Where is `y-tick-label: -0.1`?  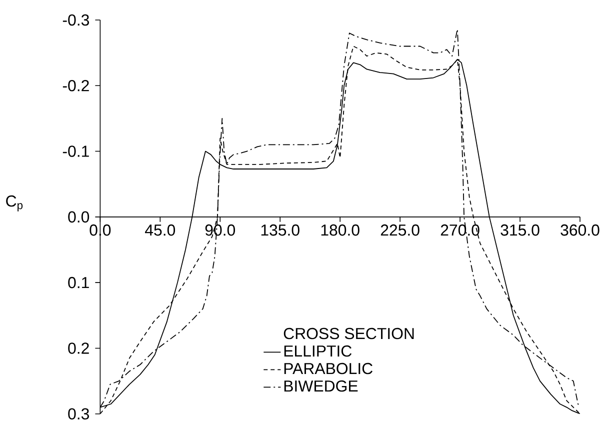 y-tick-label: -0.1 is located at coordinates (75, 152).